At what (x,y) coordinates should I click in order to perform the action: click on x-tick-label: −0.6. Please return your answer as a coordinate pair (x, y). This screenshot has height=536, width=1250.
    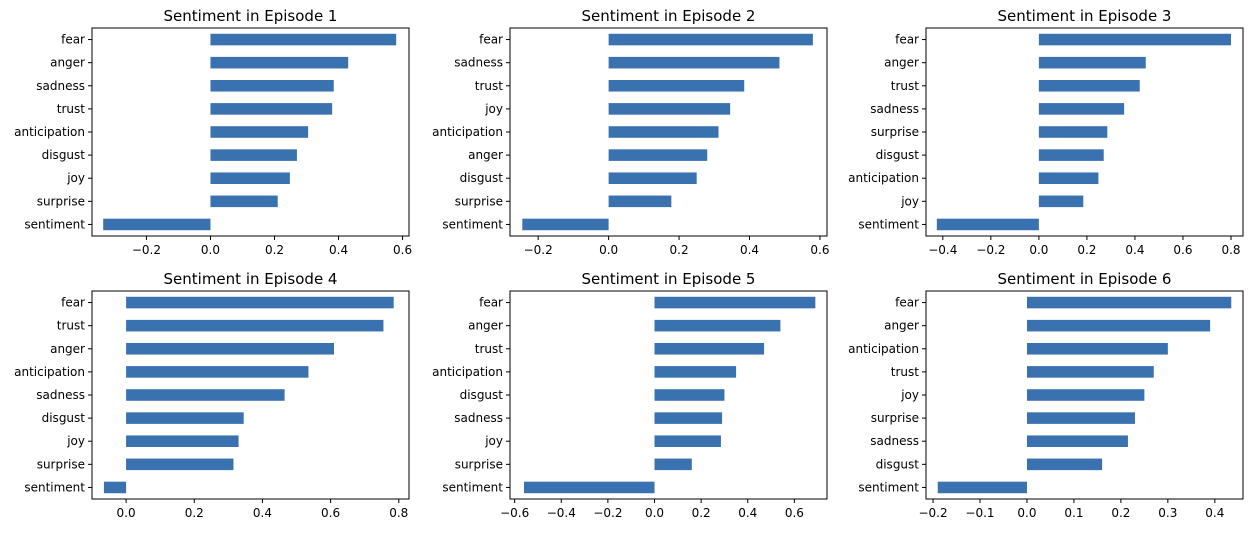
    Looking at the image, I should click on (514, 513).